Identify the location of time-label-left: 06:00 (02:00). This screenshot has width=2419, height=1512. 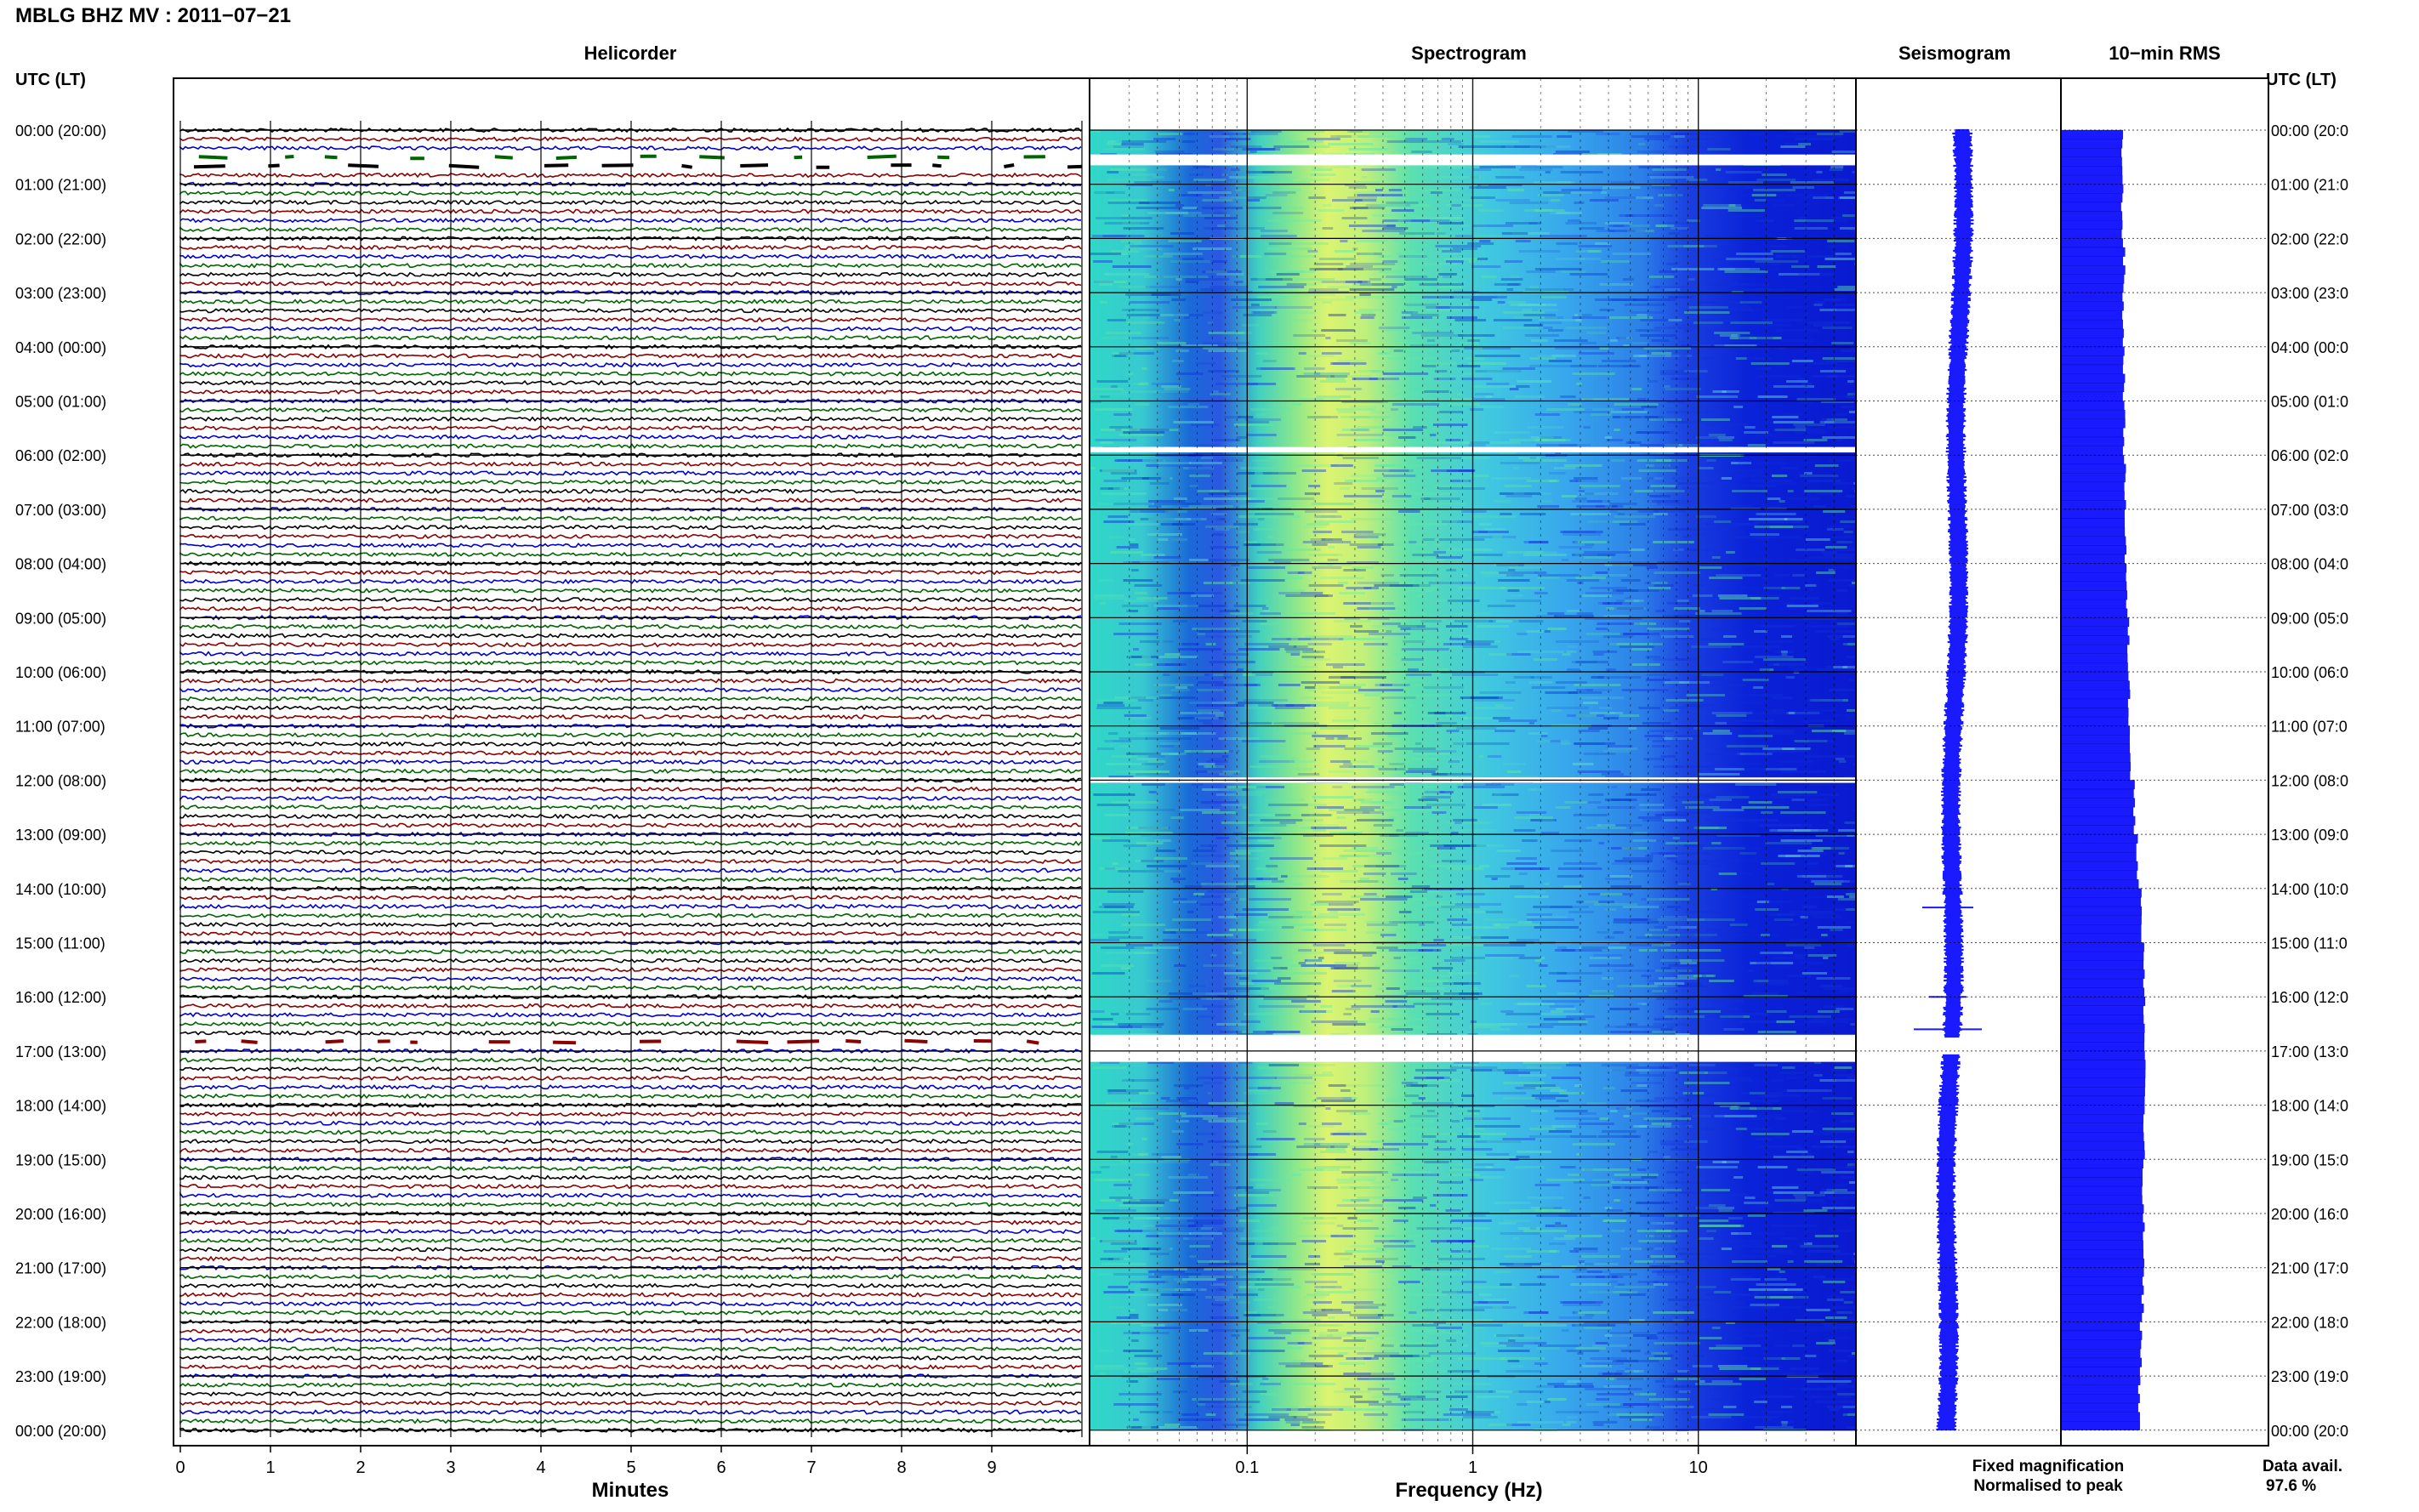
(60, 455).